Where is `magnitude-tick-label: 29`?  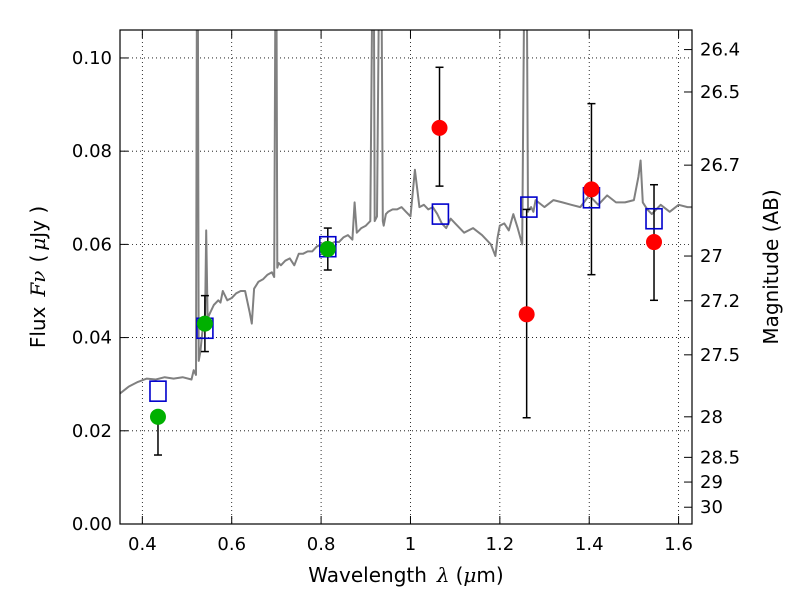 magnitude-tick-label: 29 is located at coordinates (711, 482).